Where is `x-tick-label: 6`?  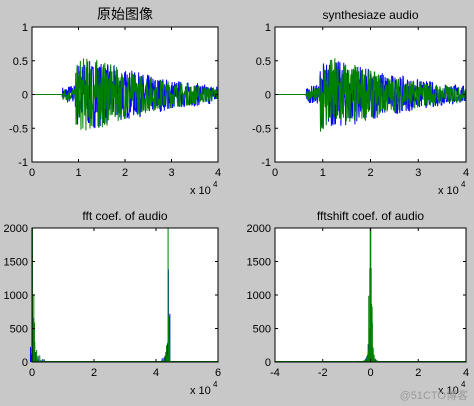 x-tick-label: 6 is located at coordinates (218, 373).